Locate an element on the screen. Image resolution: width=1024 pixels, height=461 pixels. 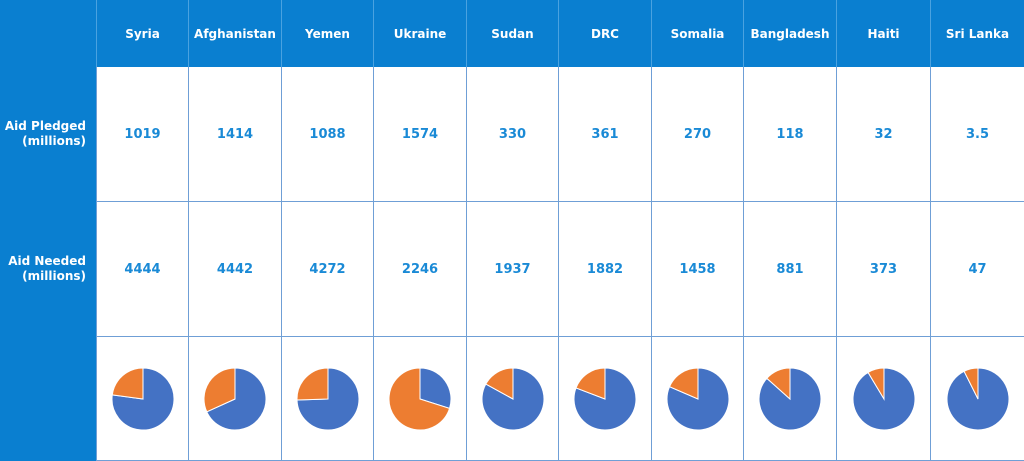
column-header-sri-lanka: Sri Lanka is located at coordinates (977, 33).